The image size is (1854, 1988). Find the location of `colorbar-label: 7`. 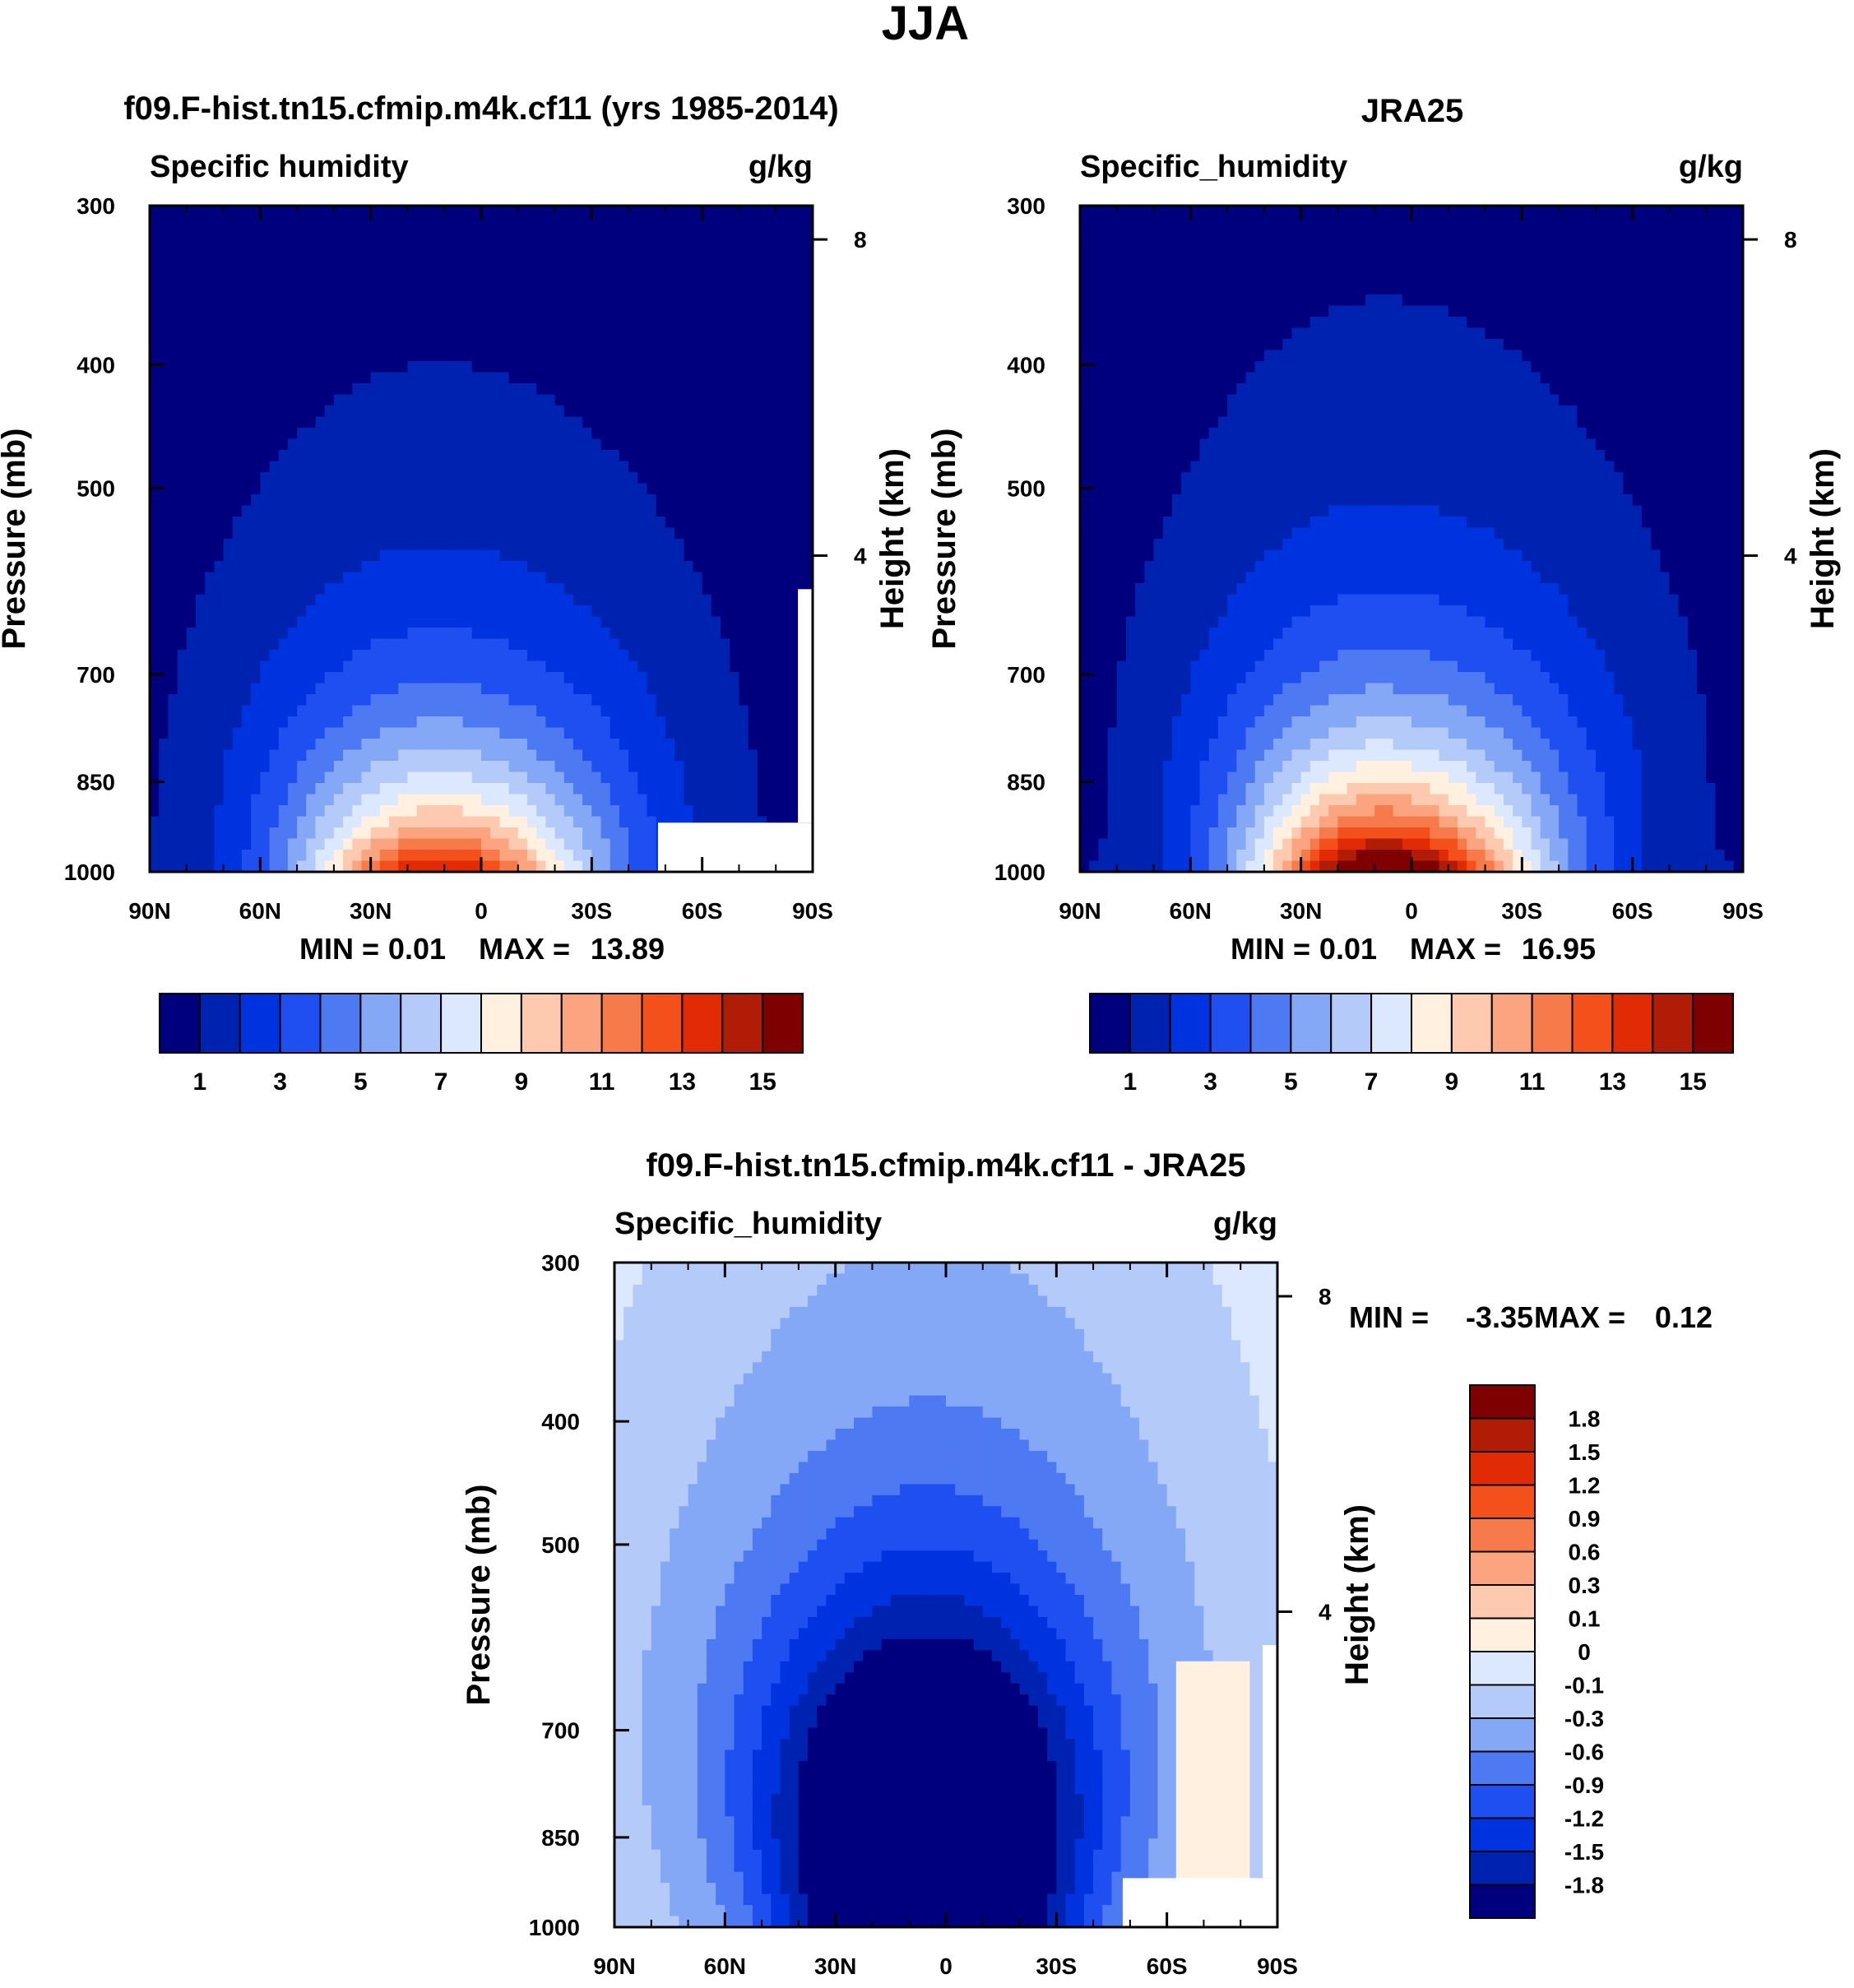

colorbar-label: 7 is located at coordinates (441, 1082).